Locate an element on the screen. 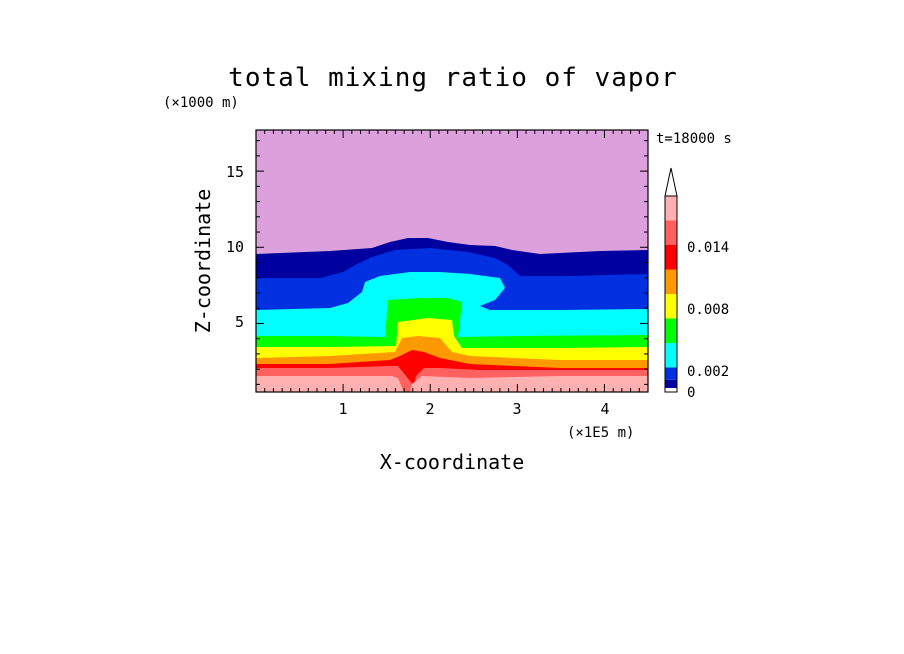 This screenshot has width=904, height=654. band-vapor-above-0.014 is located at coordinates (452, 384).